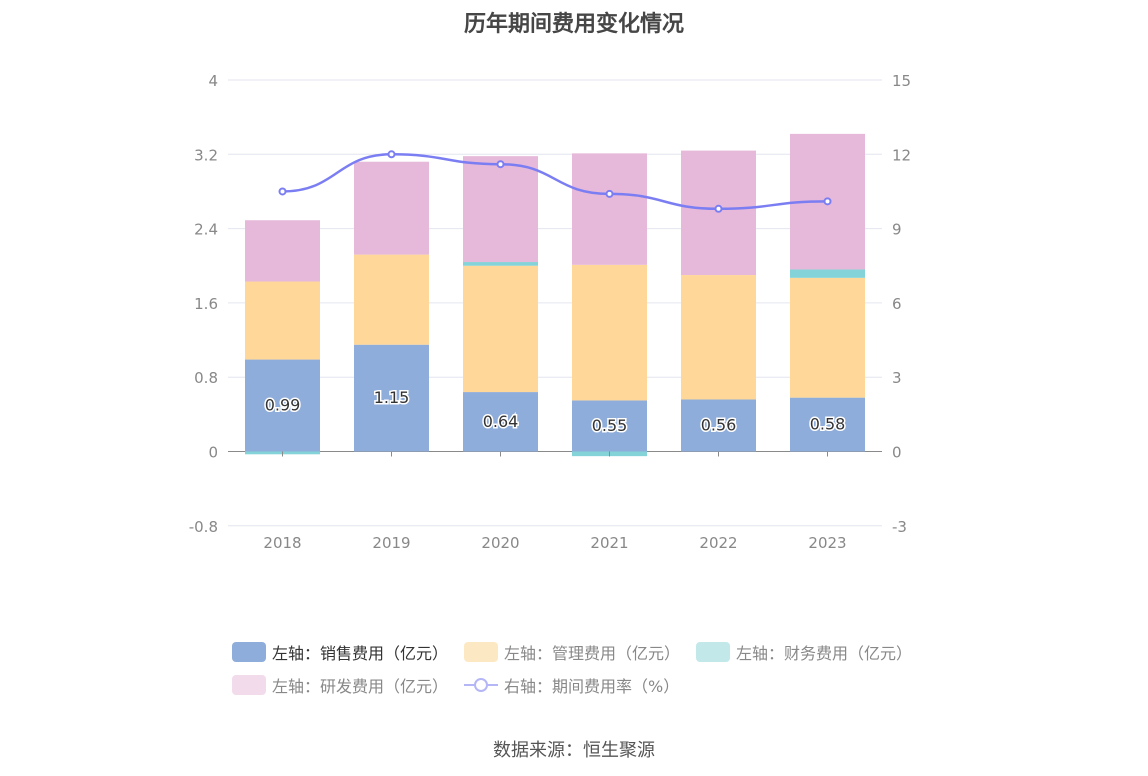 The width and height of the screenshot is (1148, 776). I want to click on rate-point-2023, so click(827, 201).